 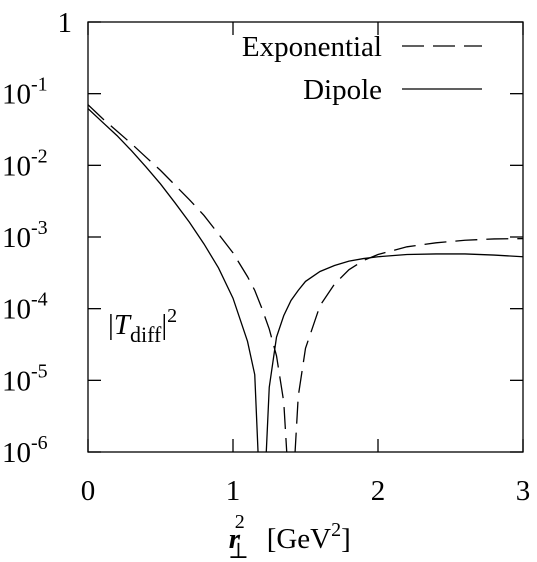 I want to click on x-axis-label: r⊥2[GeV2], so click(x=289, y=536).